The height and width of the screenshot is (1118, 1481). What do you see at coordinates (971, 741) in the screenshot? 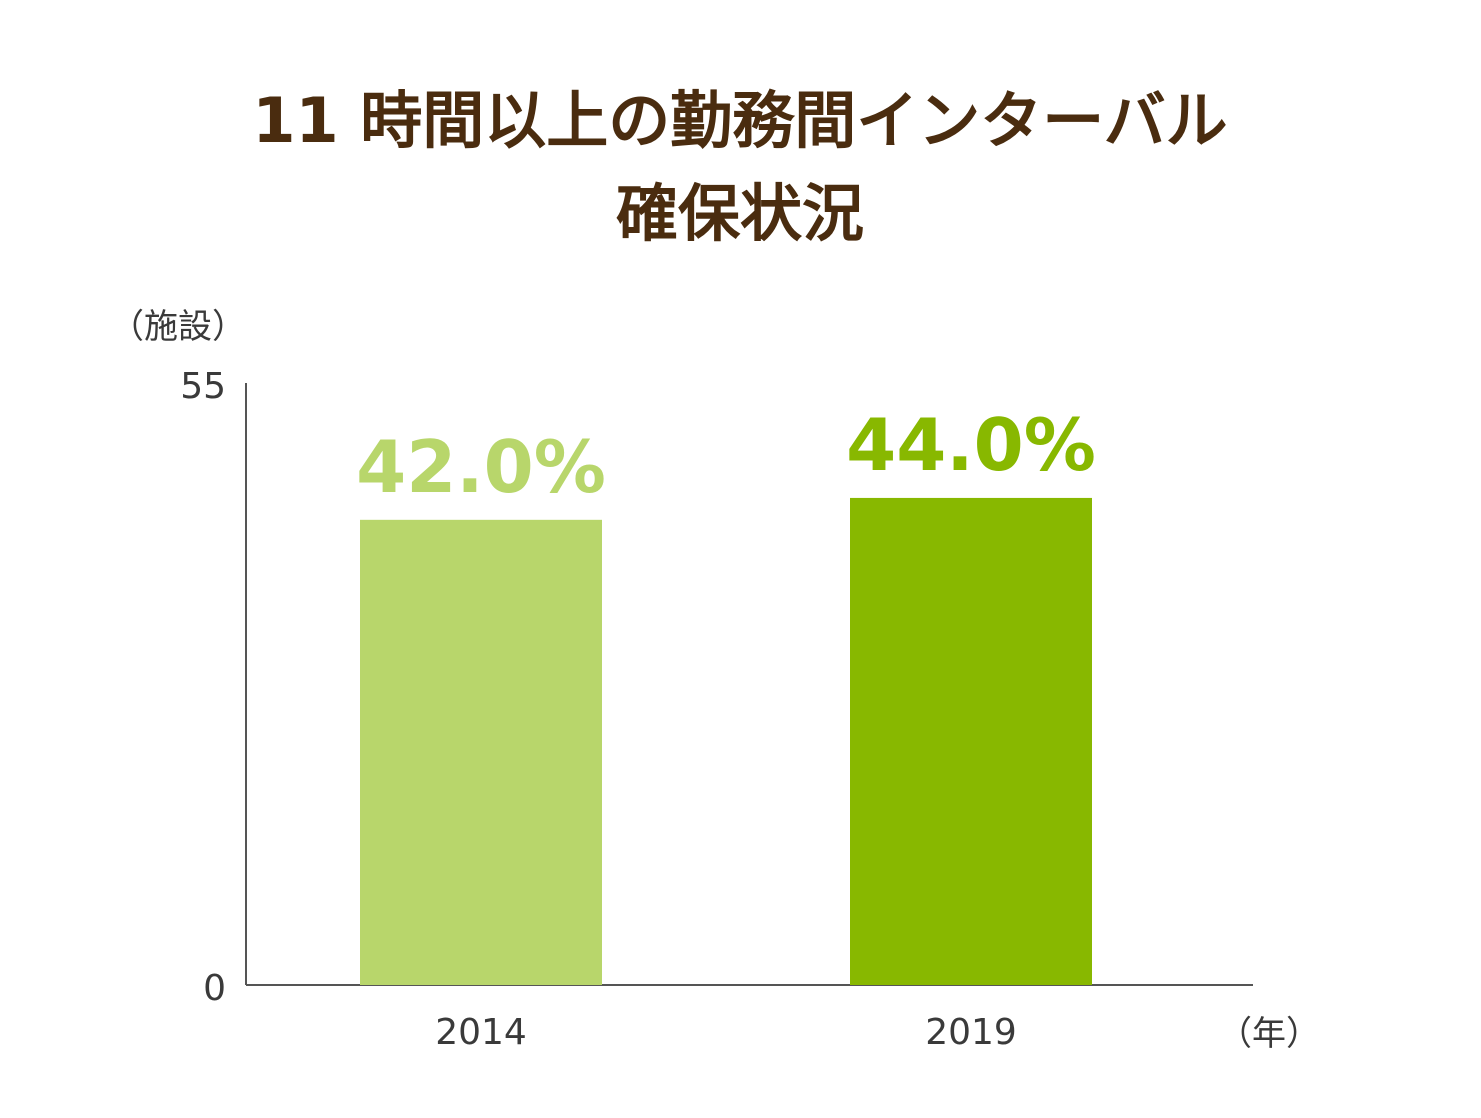
I see `bar-2019` at bounding box center [971, 741].